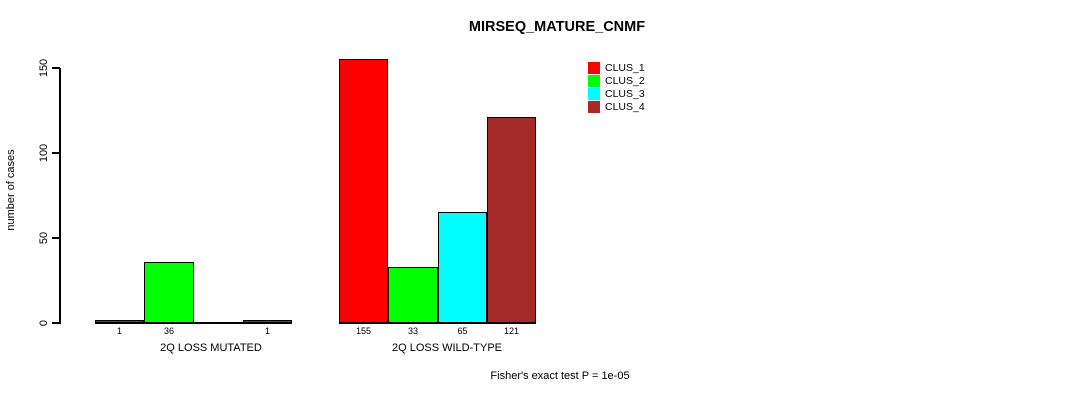 The image size is (1090, 400). What do you see at coordinates (413, 331) in the screenshot?
I see `bar-value-label: 33` at bounding box center [413, 331].